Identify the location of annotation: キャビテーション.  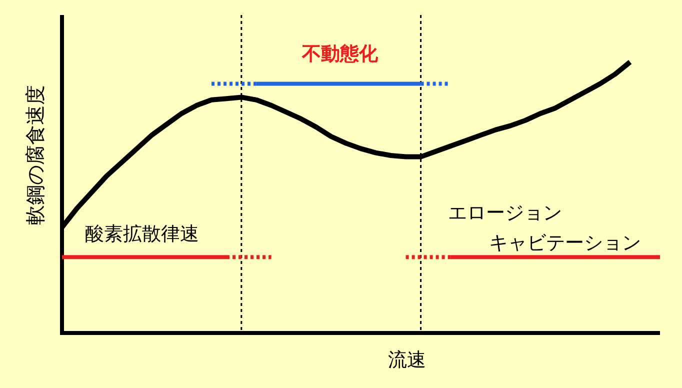
(565, 243).